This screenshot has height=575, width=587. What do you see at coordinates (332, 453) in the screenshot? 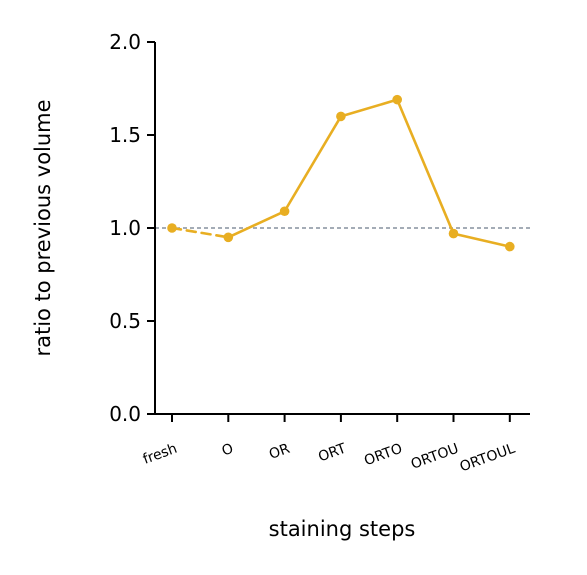
I see `x-tick-label: ORT` at bounding box center [332, 453].